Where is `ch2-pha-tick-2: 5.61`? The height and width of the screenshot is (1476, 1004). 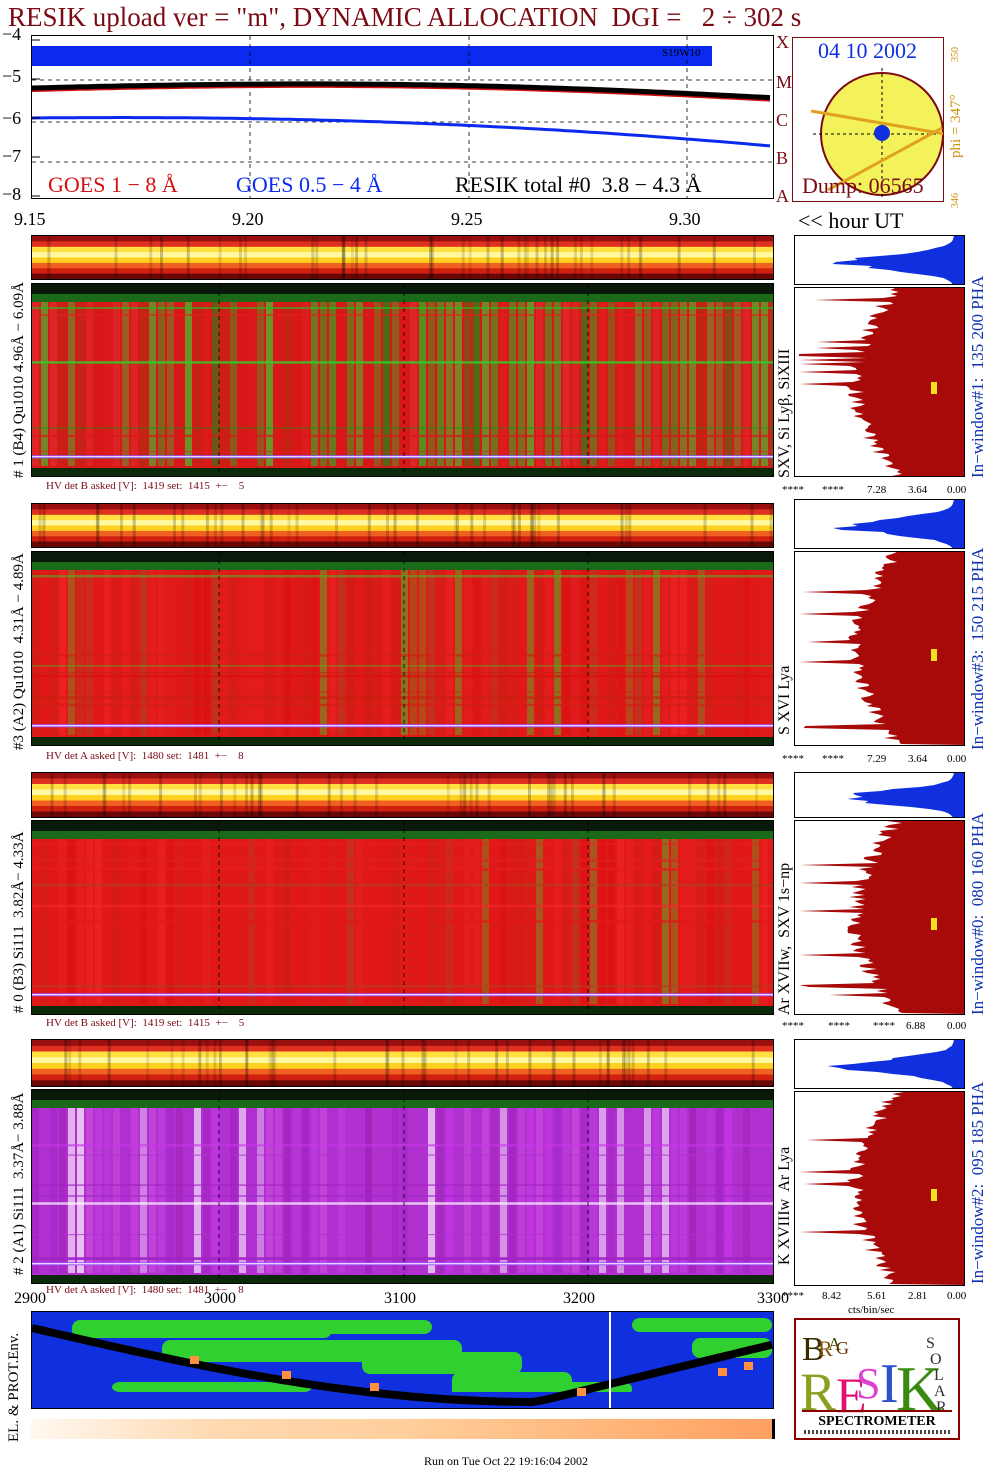 ch2-pha-tick-2: 5.61 is located at coordinates (877, 1296).